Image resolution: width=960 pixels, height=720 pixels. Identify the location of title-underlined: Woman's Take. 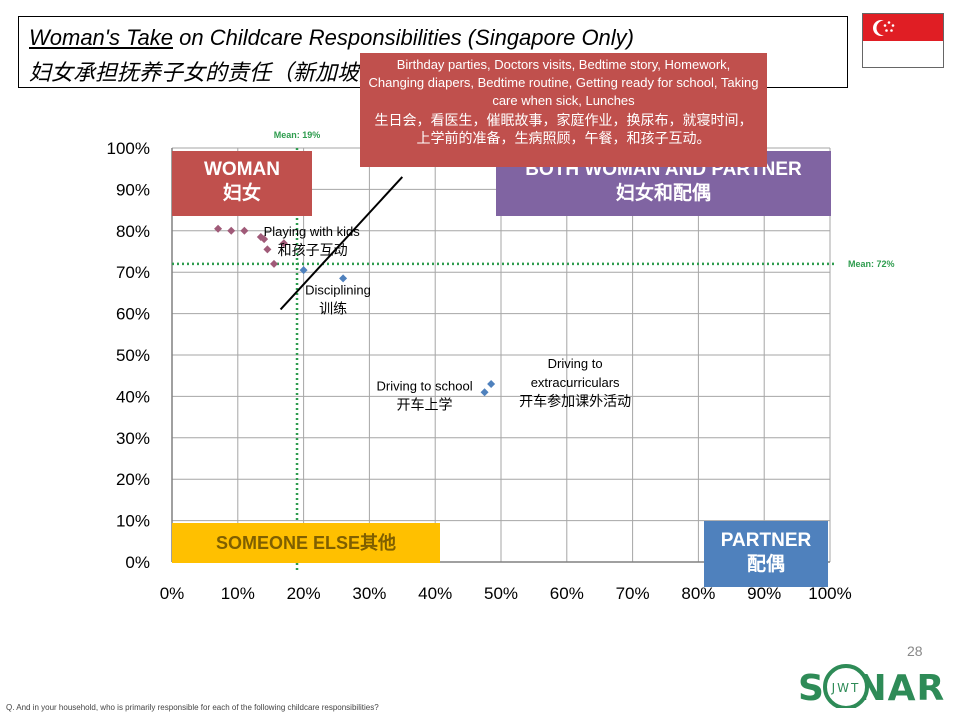
(101, 37).